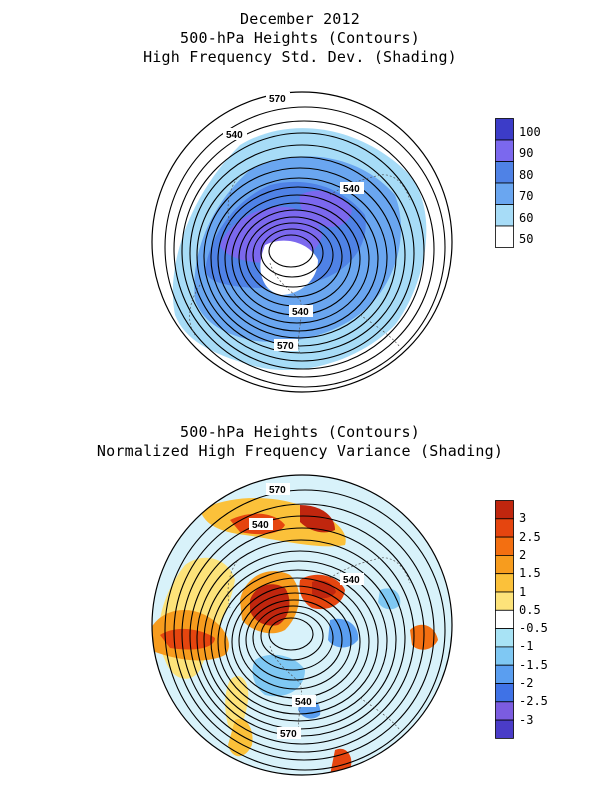  I want to click on bottom-legend-label: 1.5, so click(530, 573).